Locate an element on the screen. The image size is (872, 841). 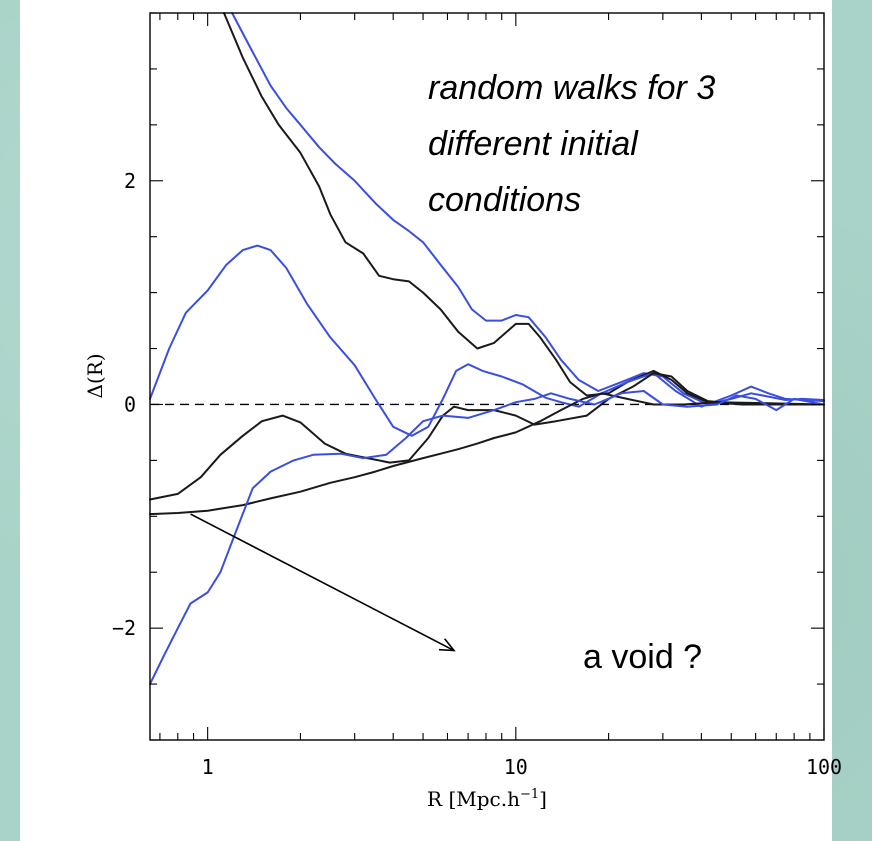
x-tick-label: 10 is located at coordinates (516, 767).